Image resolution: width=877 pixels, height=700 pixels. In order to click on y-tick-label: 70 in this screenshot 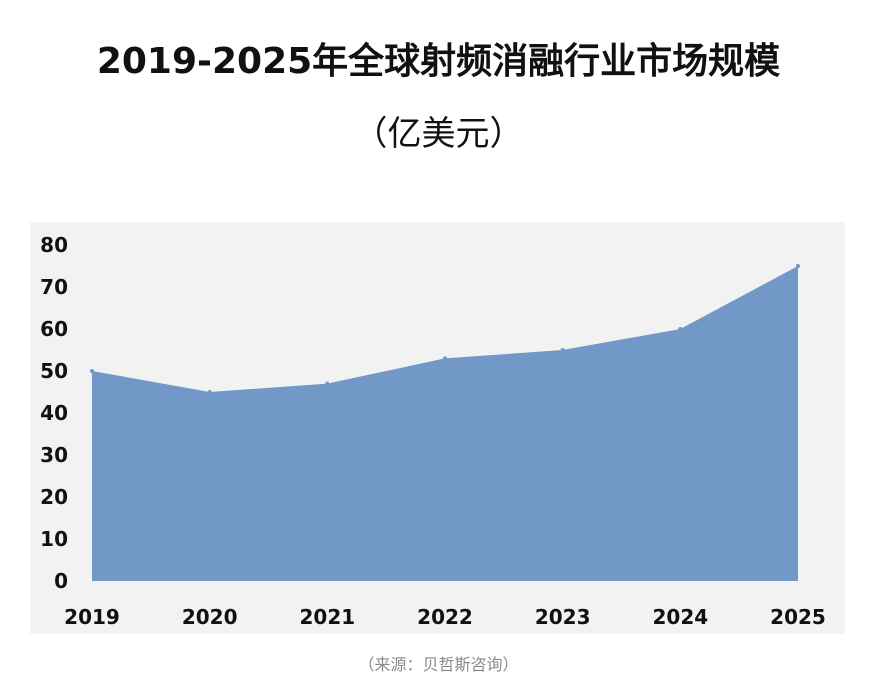, I will do `click(54, 287)`.